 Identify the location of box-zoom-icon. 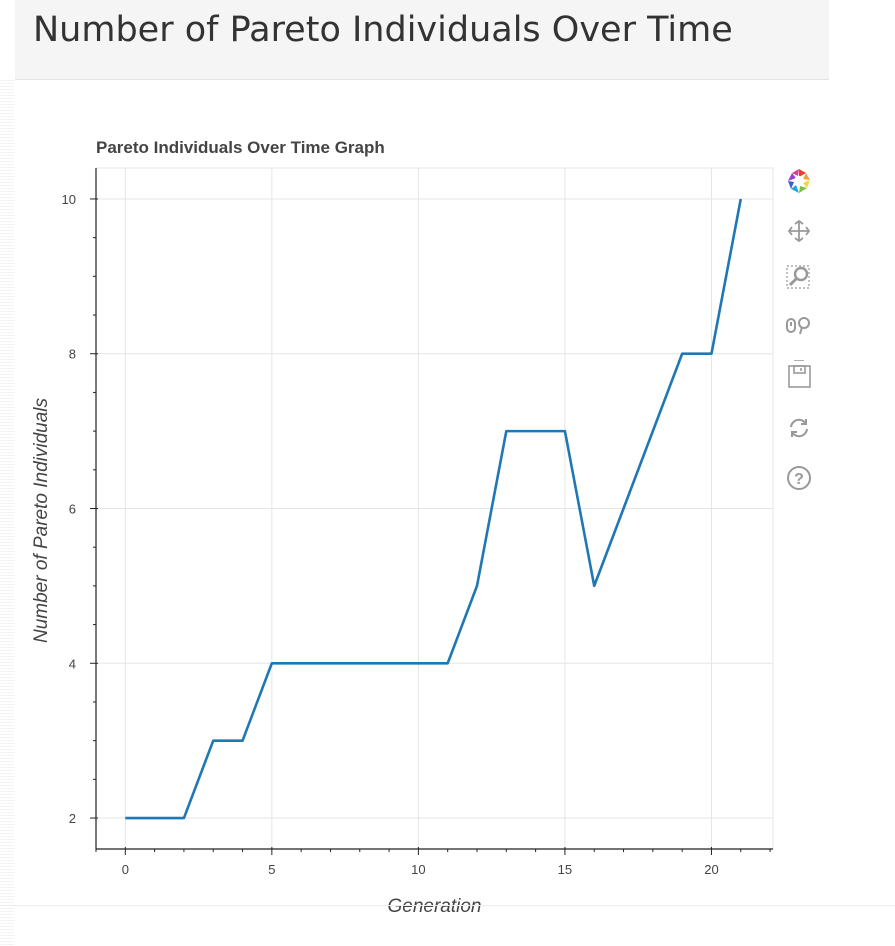
(799, 277).